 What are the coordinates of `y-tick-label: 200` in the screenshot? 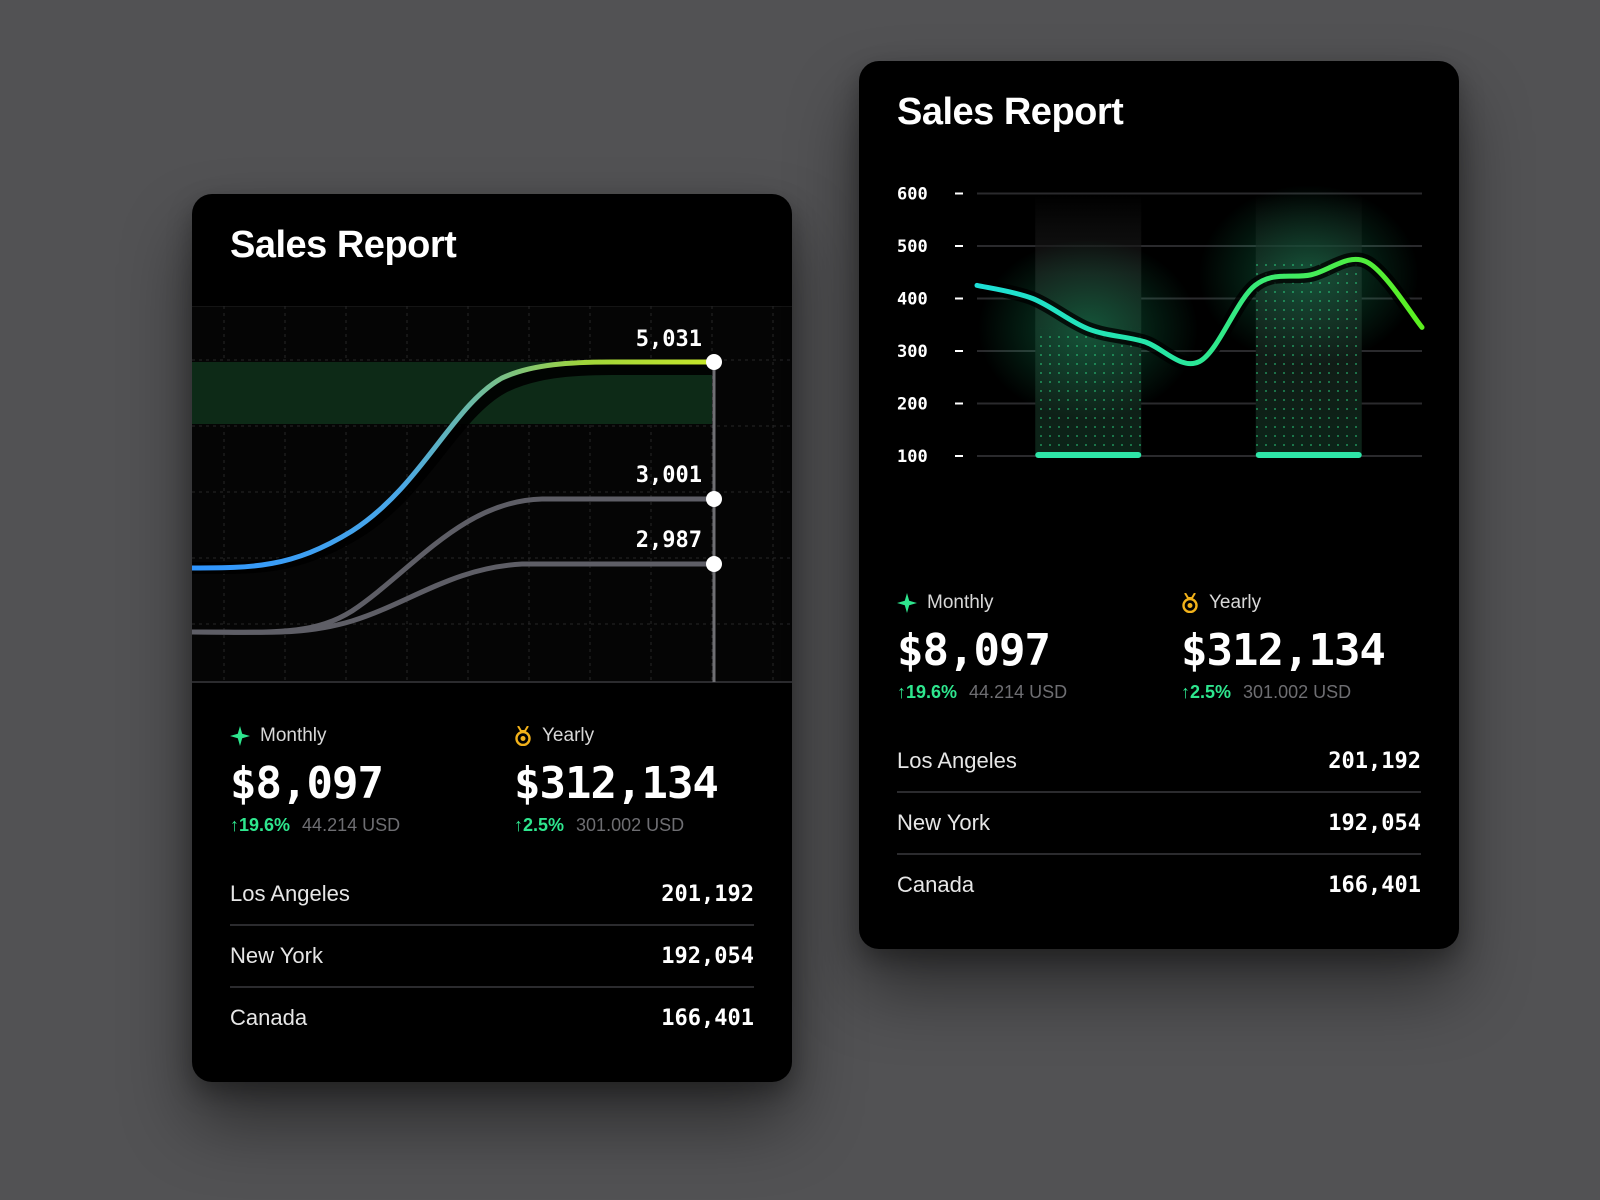 It's located at (912, 405).